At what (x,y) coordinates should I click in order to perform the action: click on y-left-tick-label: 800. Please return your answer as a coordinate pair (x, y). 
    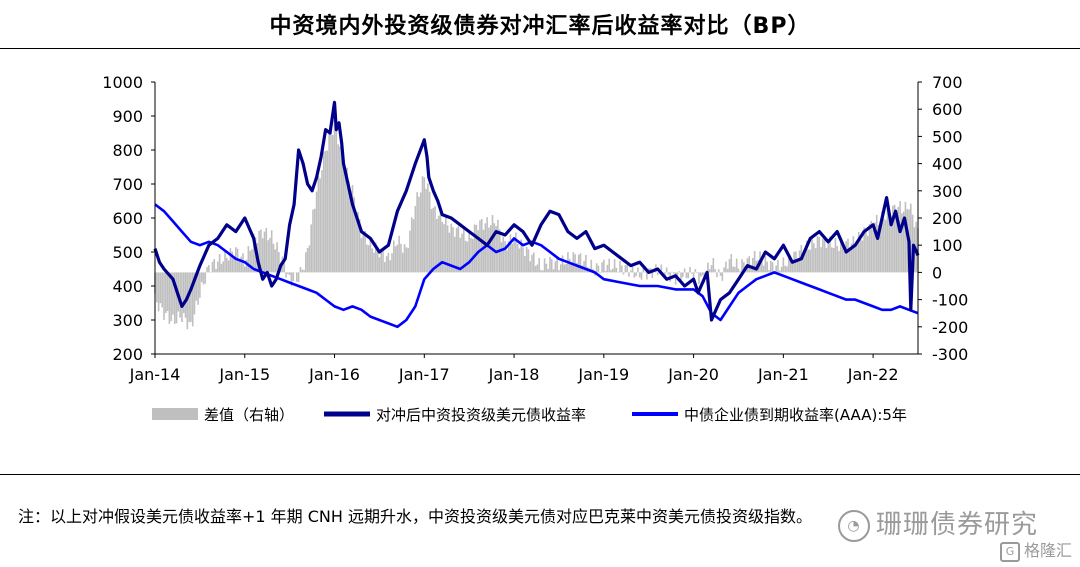
    Looking at the image, I should click on (127, 150).